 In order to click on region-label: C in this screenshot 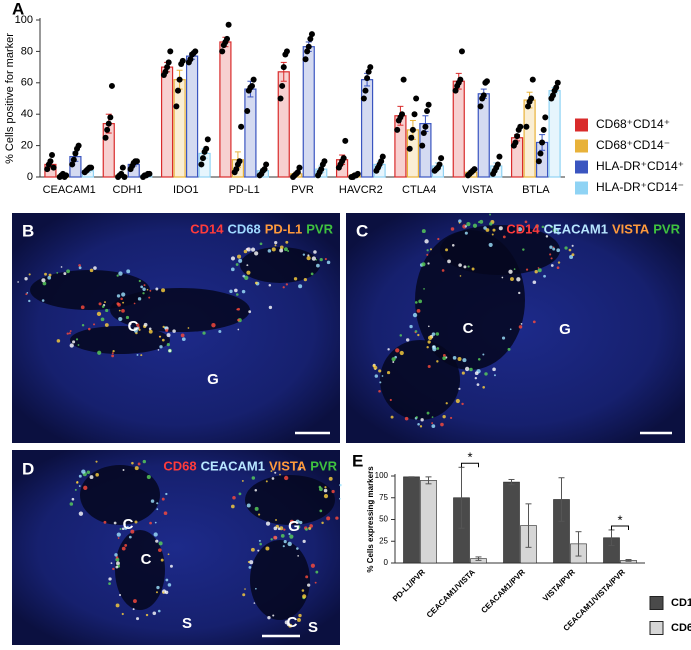, I will do `click(128, 524)`.